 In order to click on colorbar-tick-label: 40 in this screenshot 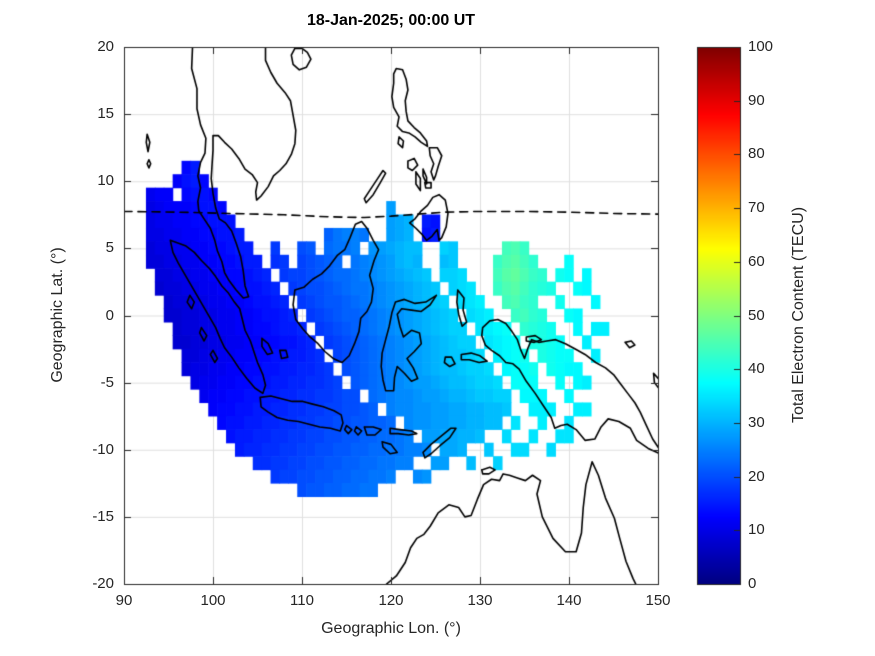, I will do `click(756, 369)`.